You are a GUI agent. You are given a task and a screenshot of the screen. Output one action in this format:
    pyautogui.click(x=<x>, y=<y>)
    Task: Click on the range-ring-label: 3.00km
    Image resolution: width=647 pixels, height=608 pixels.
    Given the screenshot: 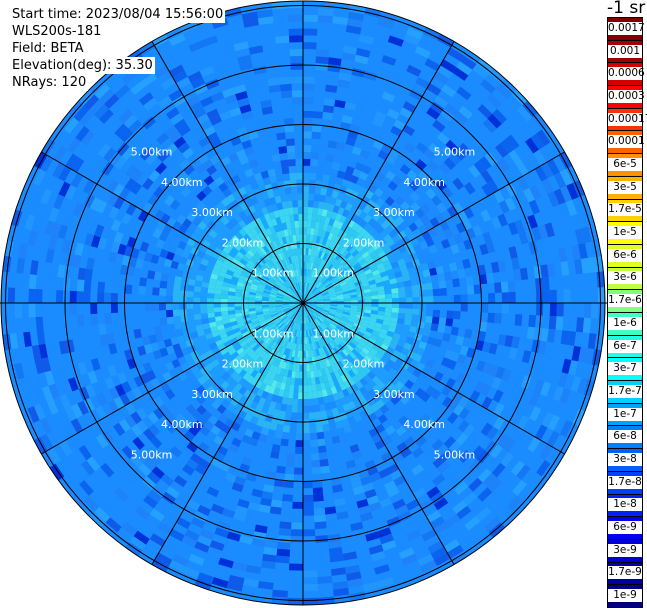 What is the action you would take?
    pyautogui.click(x=394, y=394)
    